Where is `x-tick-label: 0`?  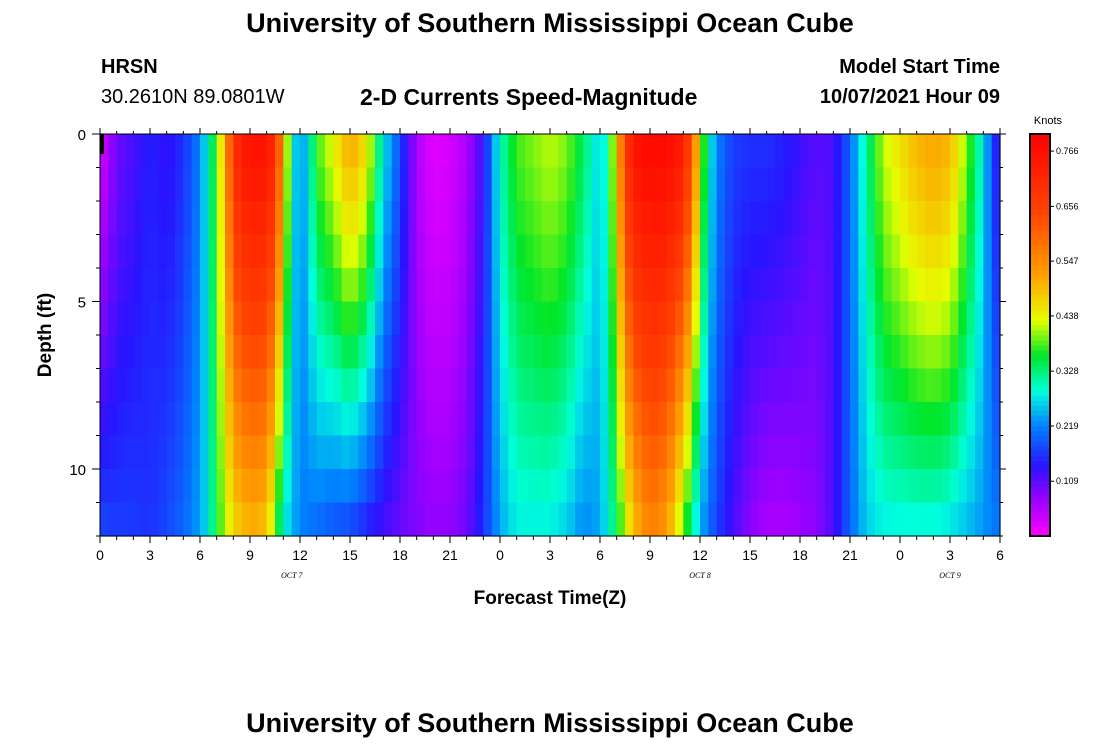 x-tick-label: 0 is located at coordinates (900, 555).